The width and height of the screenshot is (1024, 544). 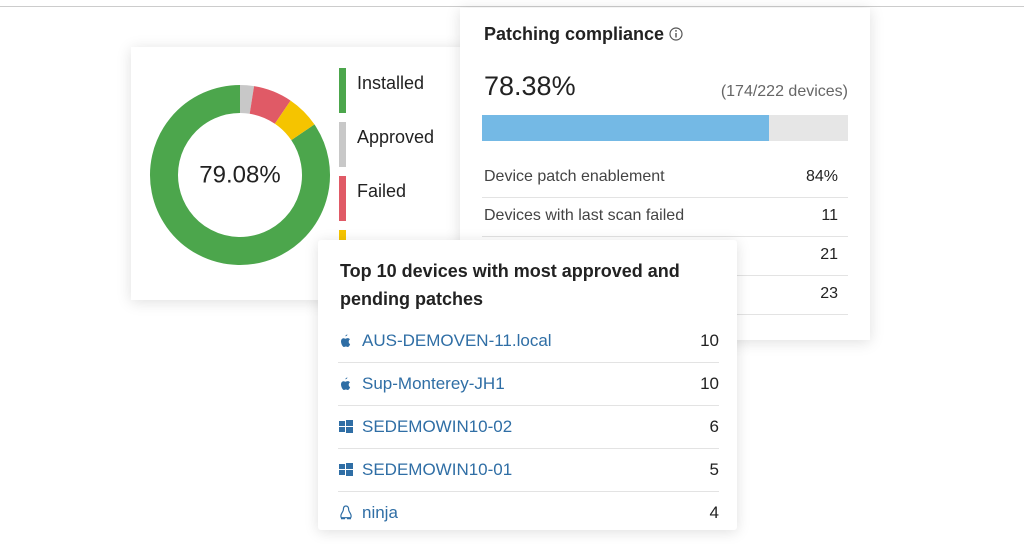 What do you see at coordinates (829, 293) in the screenshot?
I see `stat-value: 23` at bounding box center [829, 293].